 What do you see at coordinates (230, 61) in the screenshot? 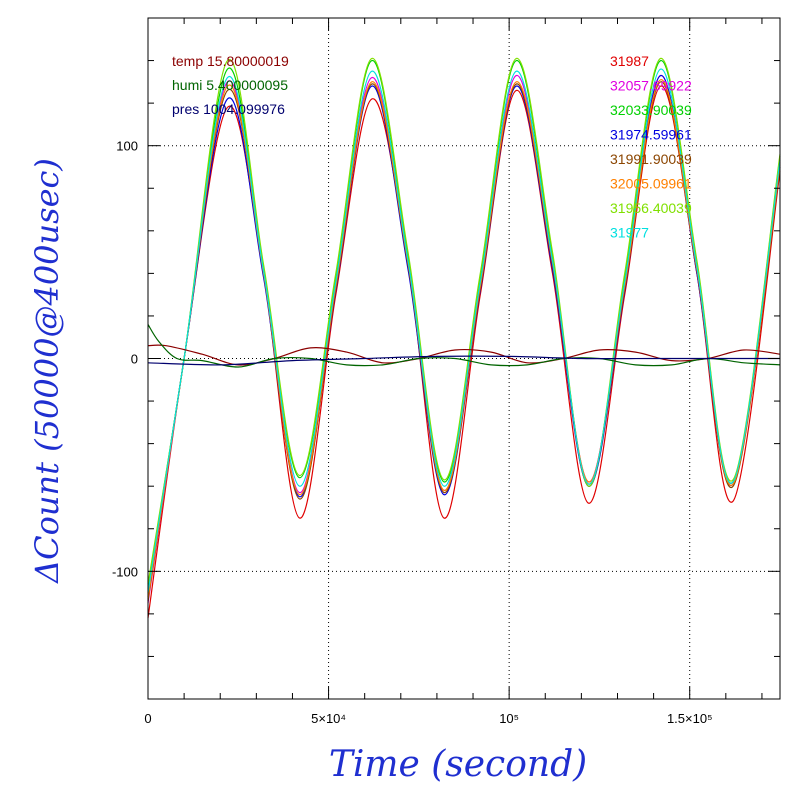
I see `legend-left-item-0: temp 15.80000019` at bounding box center [230, 61].